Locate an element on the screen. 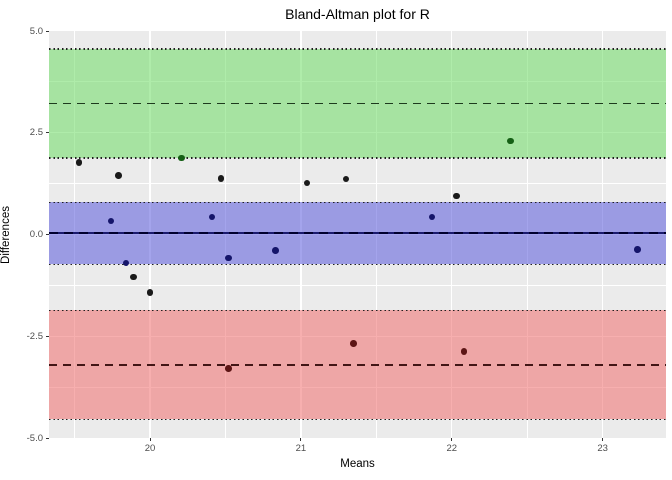 Image resolution: width=672 pixels, height=480 pixels. y-axis-tick-label: -5.0 is located at coordinates (34, 438).